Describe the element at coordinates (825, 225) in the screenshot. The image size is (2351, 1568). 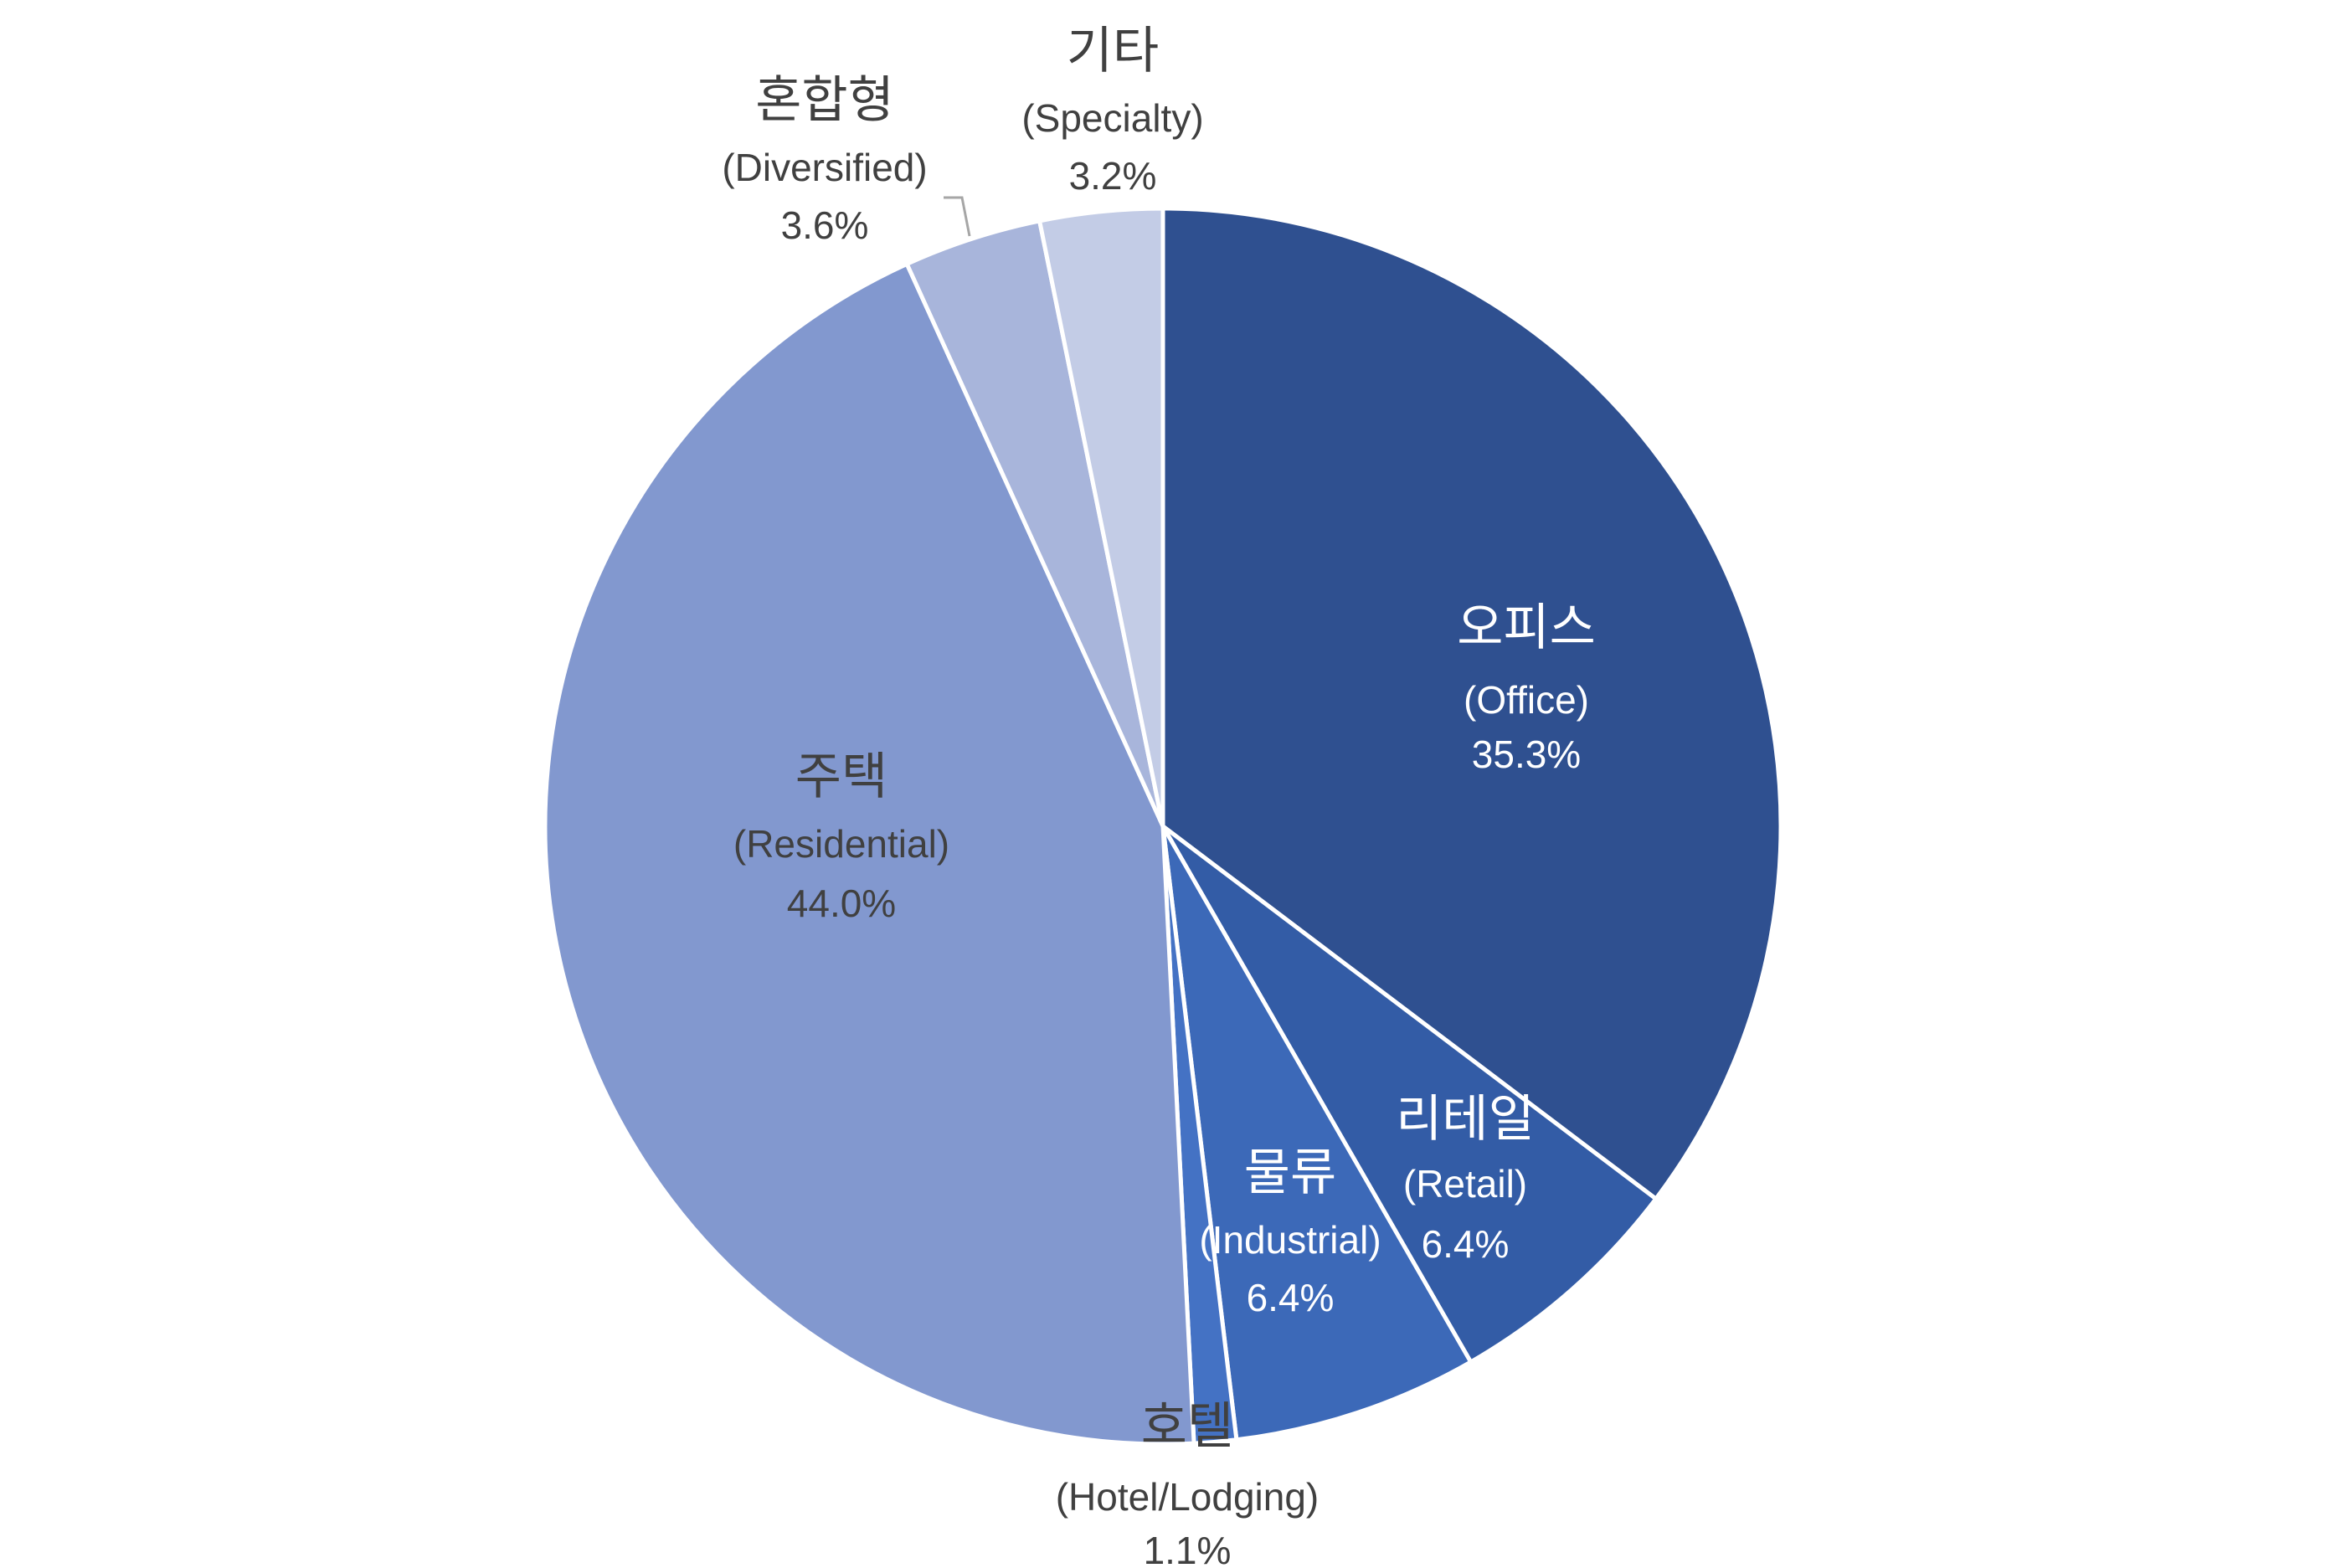
I see `value-label: 3.6%` at that location.